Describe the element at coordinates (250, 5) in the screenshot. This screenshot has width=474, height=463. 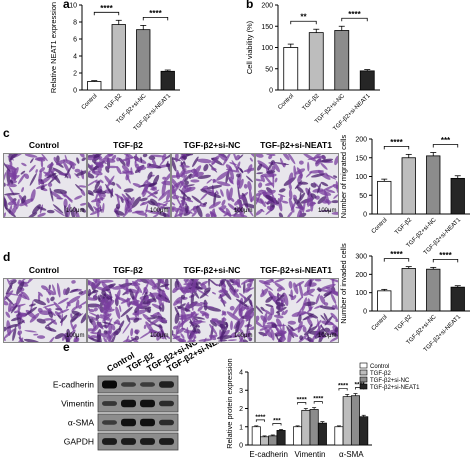
I see `panel-letter-b: b` at that location.